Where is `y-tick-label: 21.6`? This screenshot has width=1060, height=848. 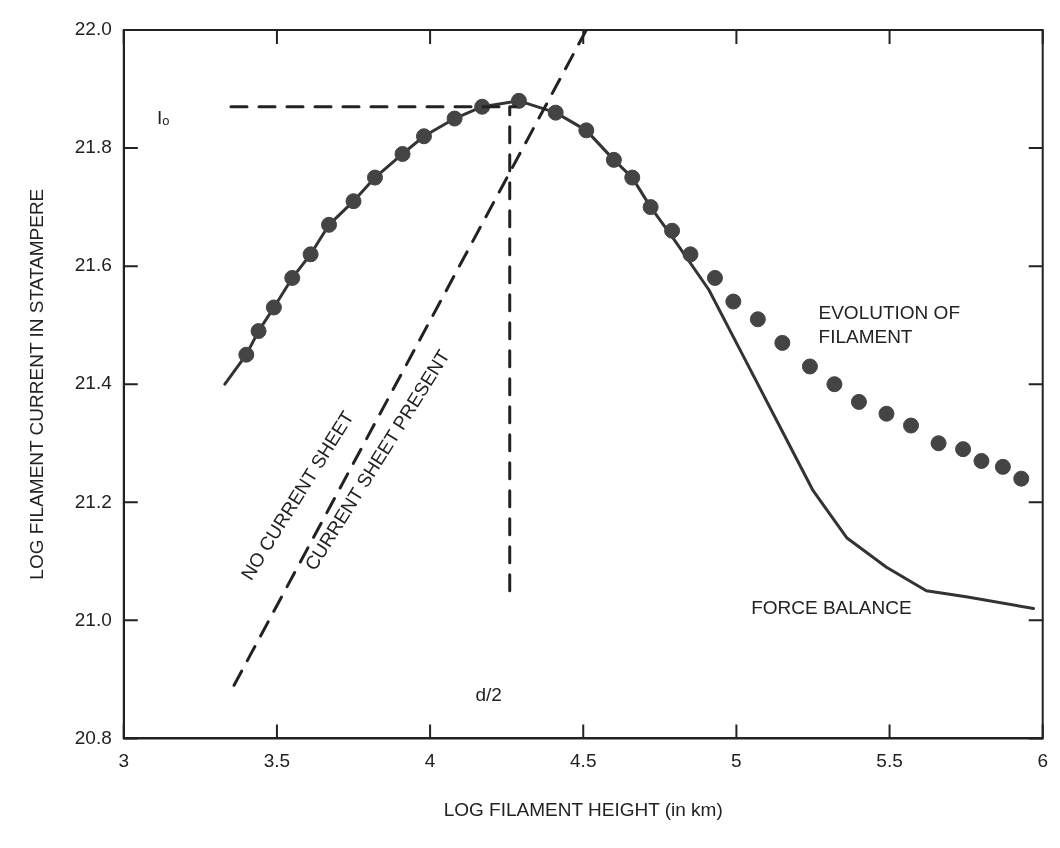 y-tick-label: 21.6 is located at coordinates (93, 265).